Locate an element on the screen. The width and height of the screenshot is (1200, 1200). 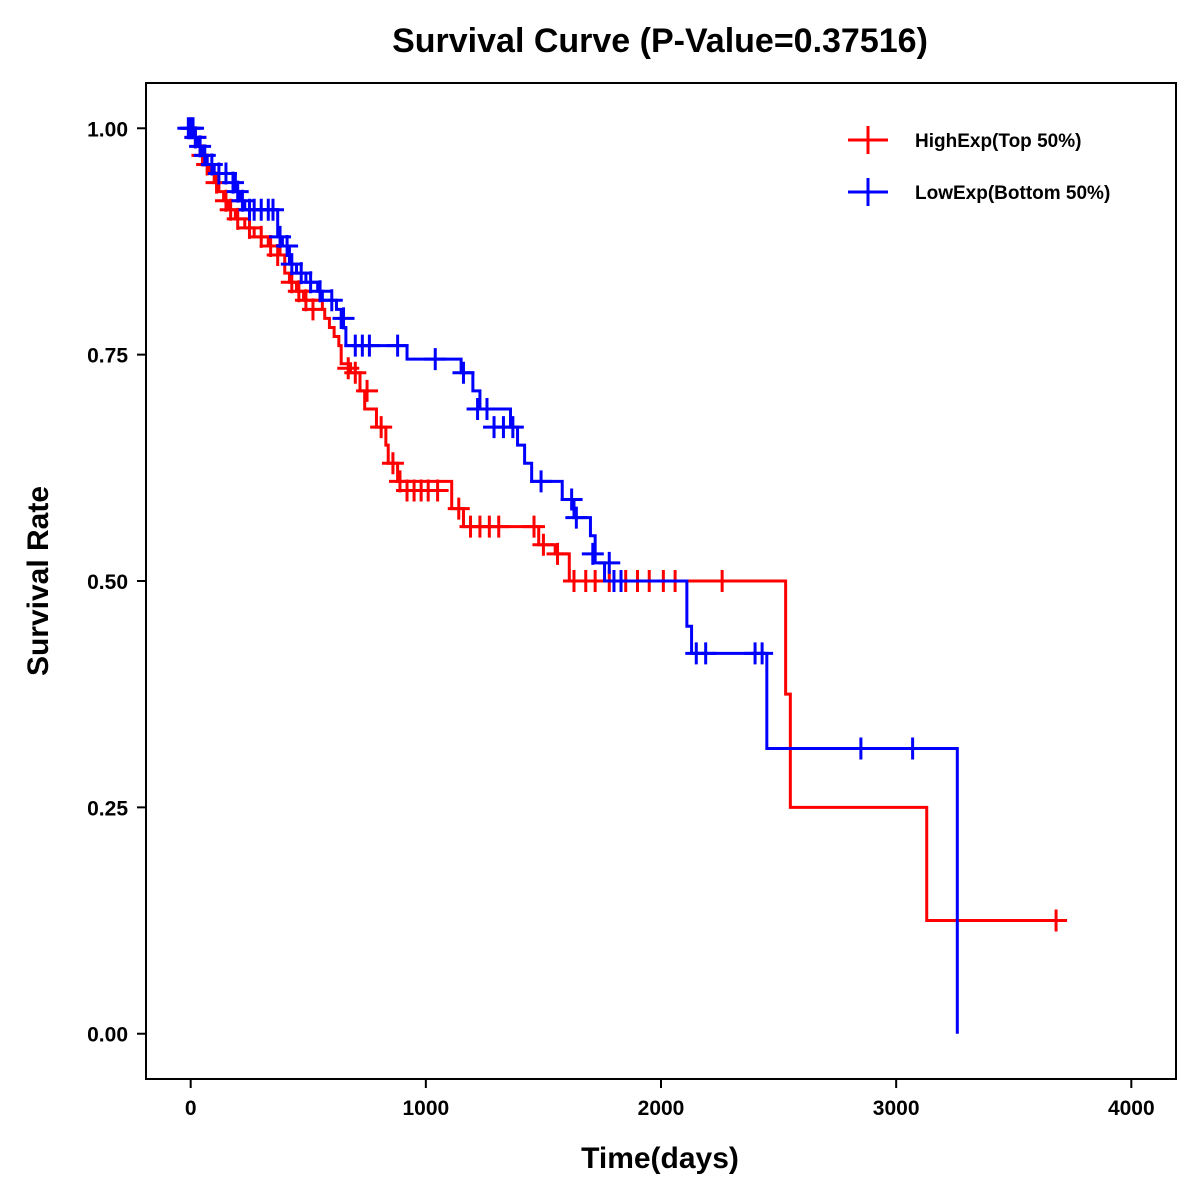
y-tick-label: 0.50 is located at coordinates (107, 582).